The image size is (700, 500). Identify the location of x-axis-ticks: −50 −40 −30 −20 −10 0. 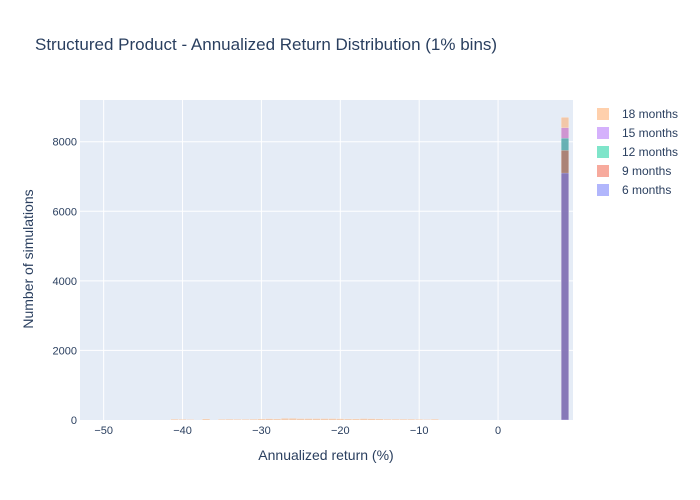
(297, 431).